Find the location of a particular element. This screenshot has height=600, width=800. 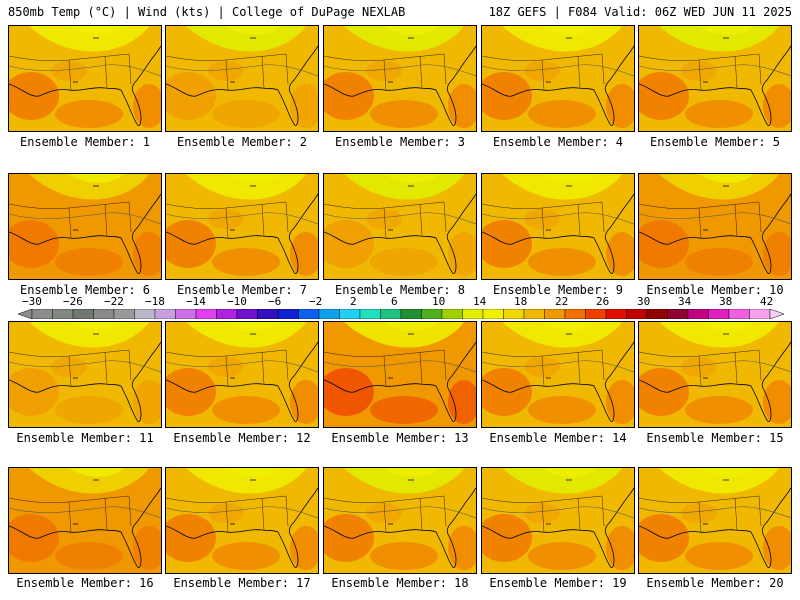

ensemble-member-label: Ensemble Member: 4 is located at coordinates (558, 142).